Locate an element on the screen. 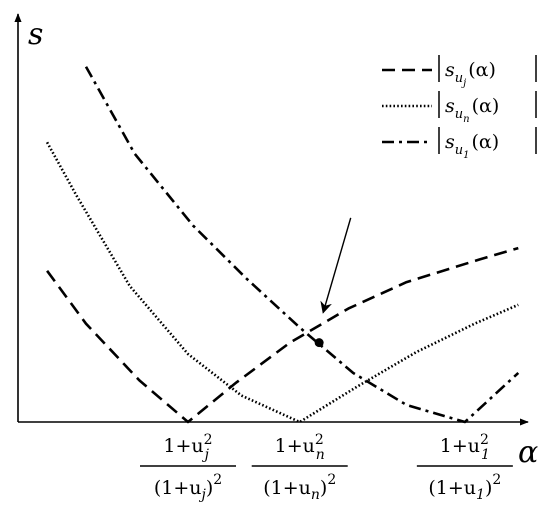 This screenshot has height=514, width=550. legend-label-0: suj(α) is located at coordinates (470, 74).